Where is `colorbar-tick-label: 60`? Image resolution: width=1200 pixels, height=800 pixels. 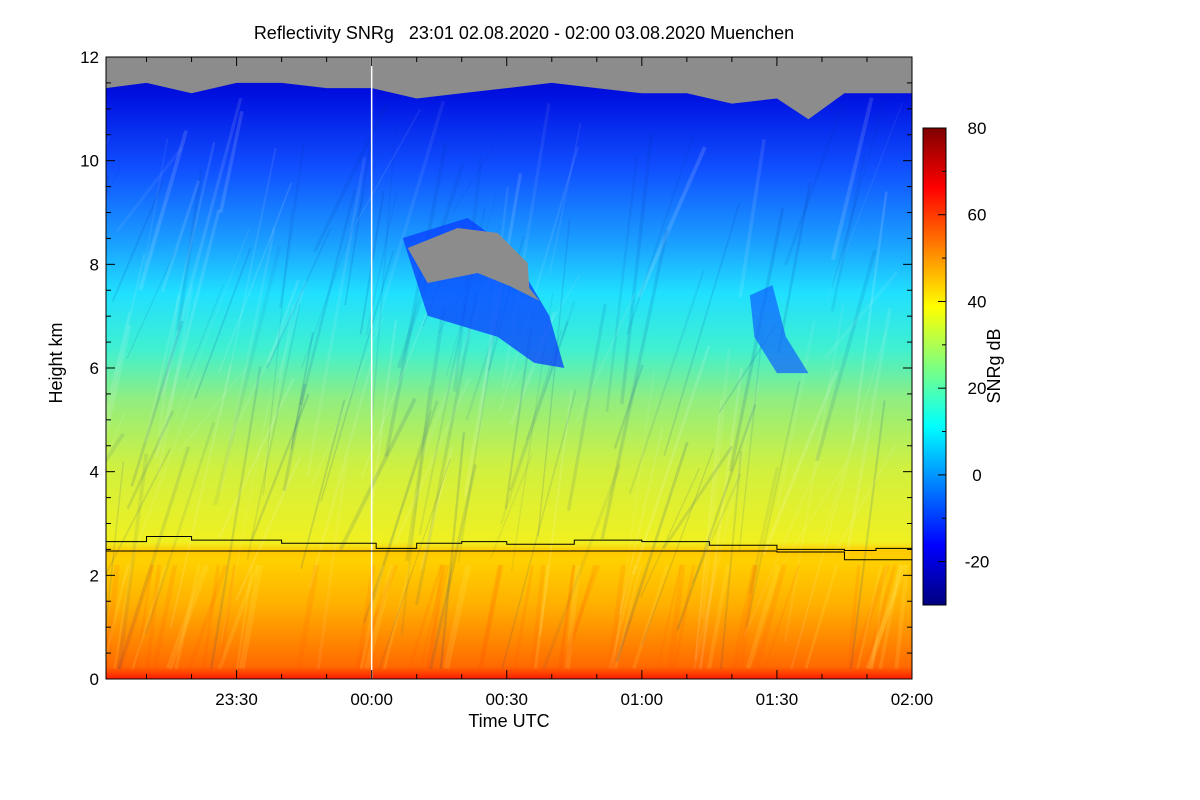 colorbar-tick-label: 60 is located at coordinates (977, 215).